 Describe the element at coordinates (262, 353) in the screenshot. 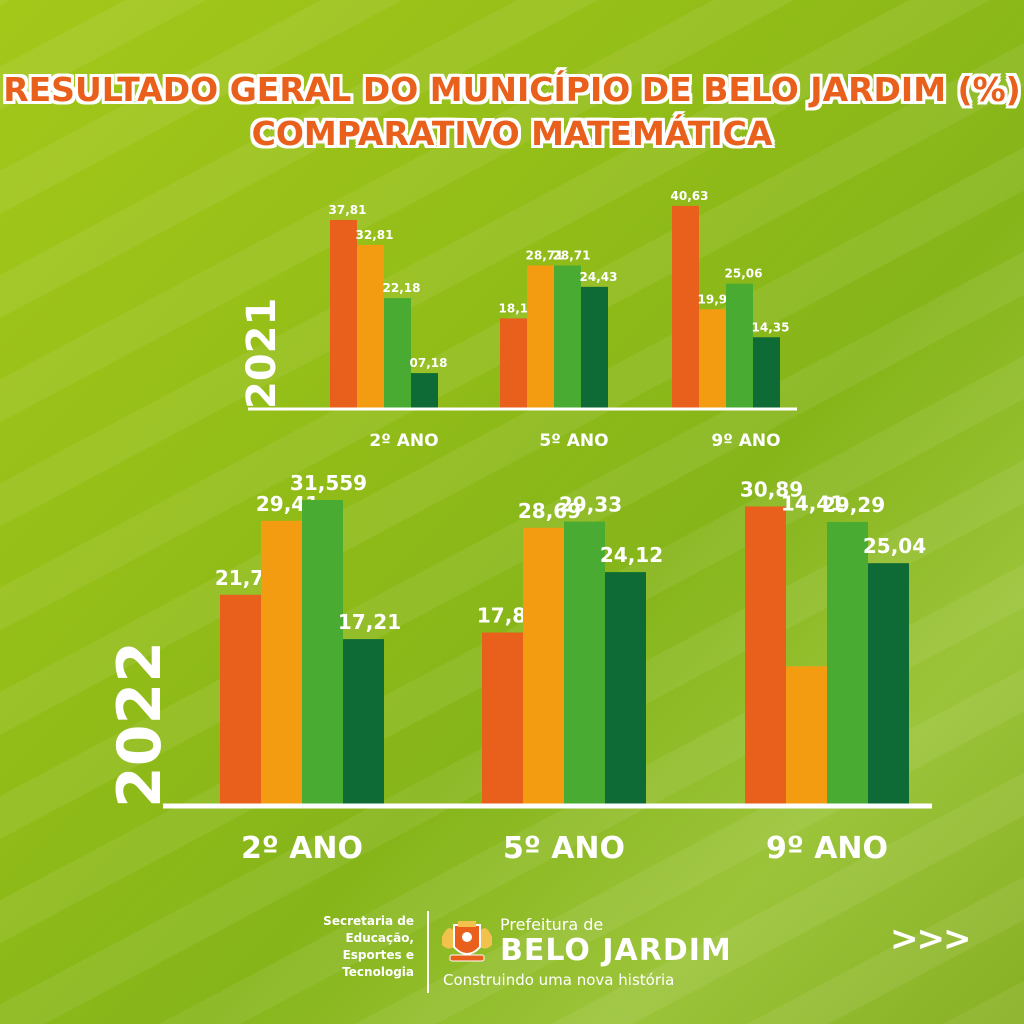

I see `year-label-2021: 2021` at that location.